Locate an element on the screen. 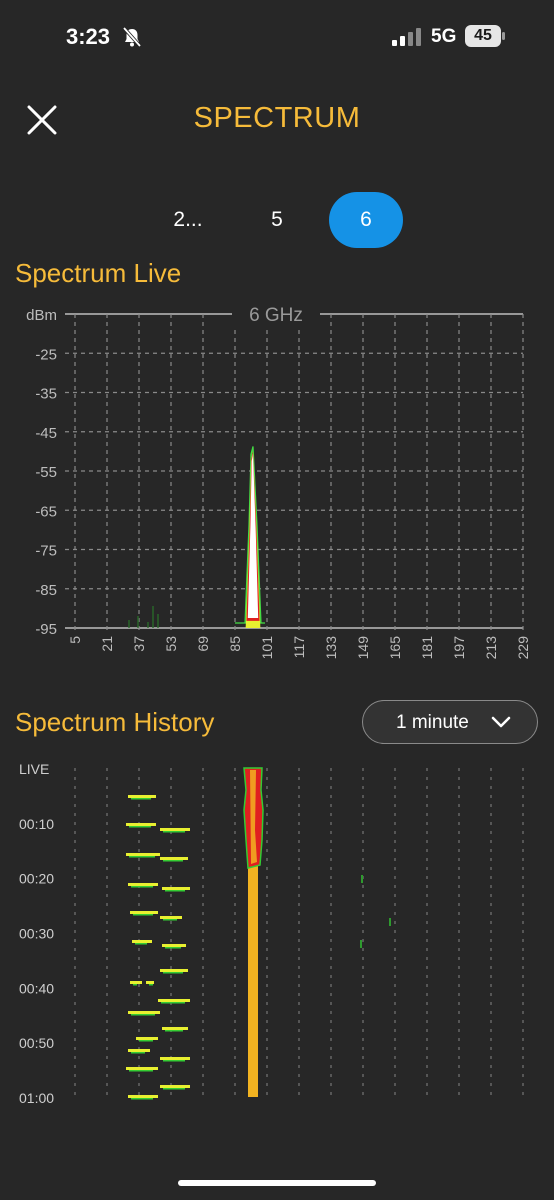  y-tick-label: -65 is located at coordinates (46, 511).